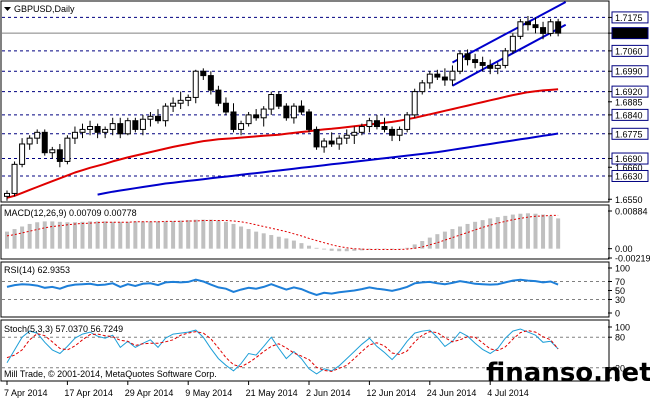 The width and height of the screenshot is (650, 400). What do you see at coordinates (568, 373) in the screenshot?
I see `watermark: finanso.net` at bounding box center [568, 373].